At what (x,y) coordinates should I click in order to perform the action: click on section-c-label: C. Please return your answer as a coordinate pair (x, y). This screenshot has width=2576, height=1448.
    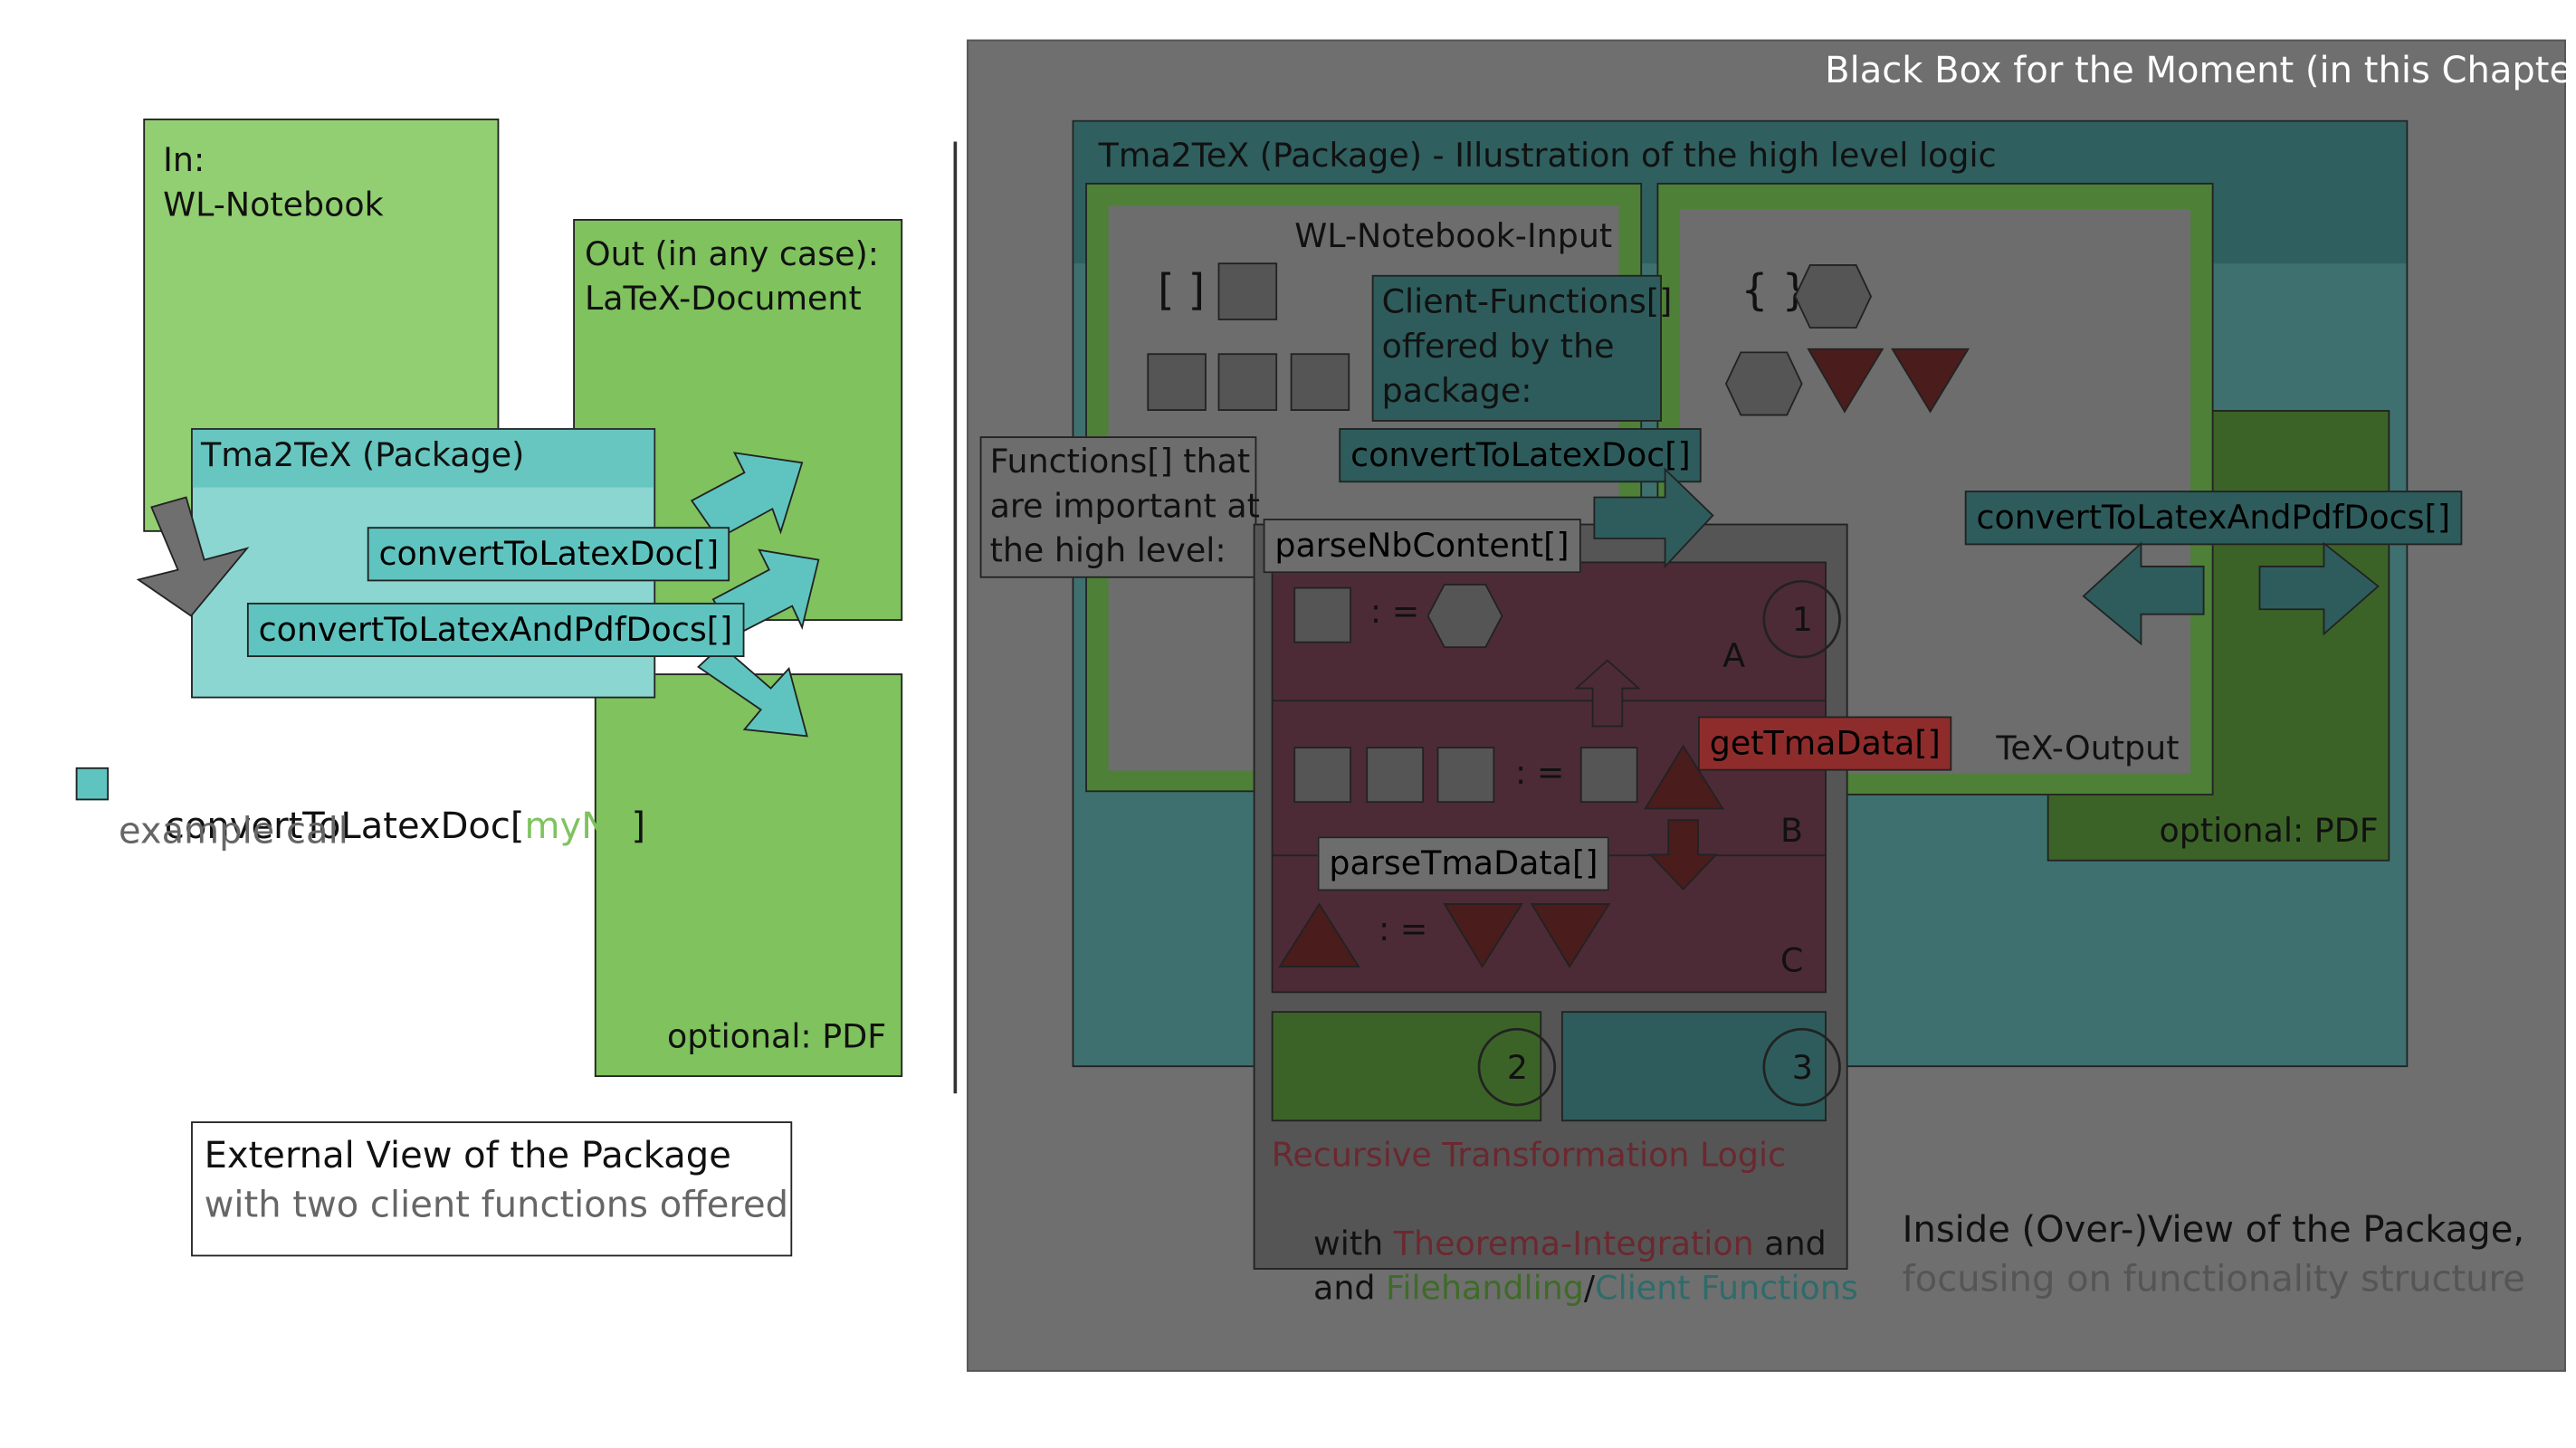
    Looking at the image, I should click on (1792, 960).